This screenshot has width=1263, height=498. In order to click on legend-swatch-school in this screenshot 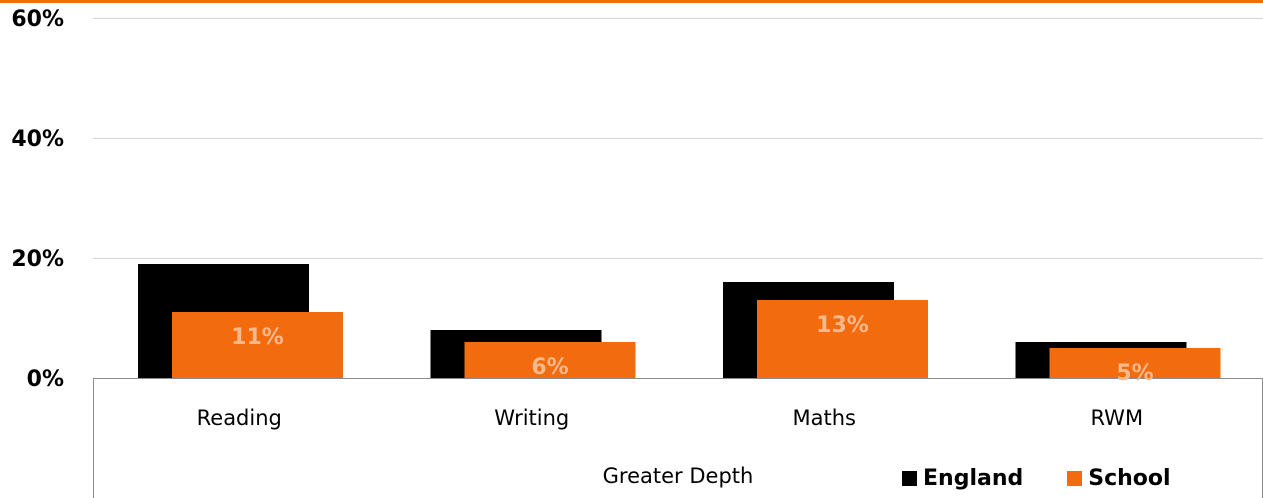, I will do `click(1075, 478)`.